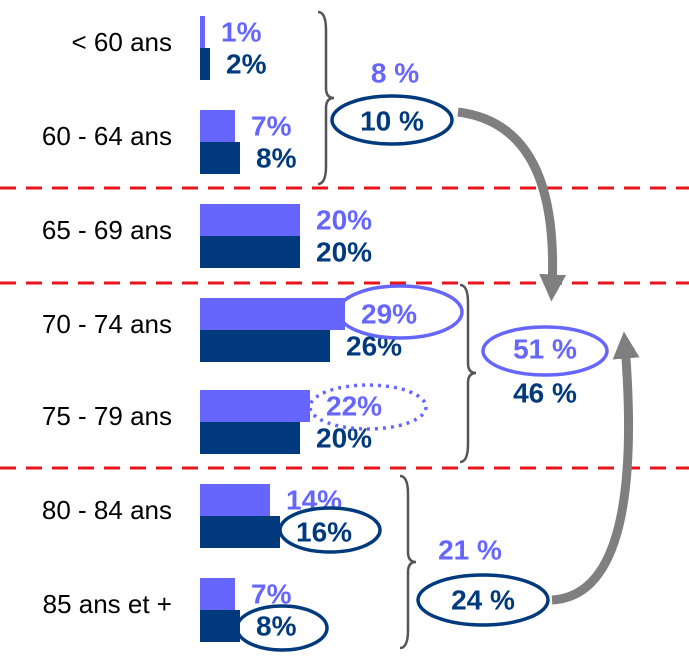 The image size is (689, 656). What do you see at coordinates (107, 230) in the screenshot?
I see `category-label: 65 - 69 ans` at bounding box center [107, 230].